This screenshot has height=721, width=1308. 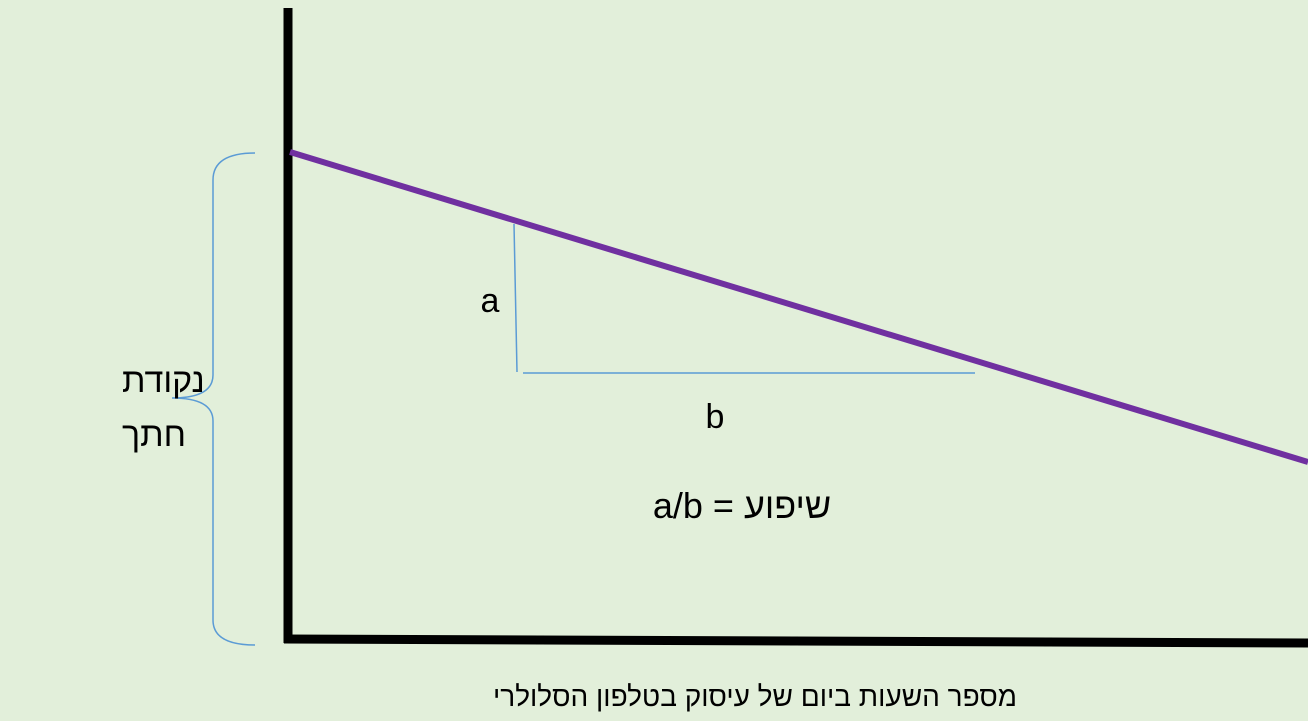 What do you see at coordinates (755, 696) in the screenshot?
I see `x-axis-label: מספר השעות ביום של עיסוק בטלפון הסלולרי` at bounding box center [755, 696].